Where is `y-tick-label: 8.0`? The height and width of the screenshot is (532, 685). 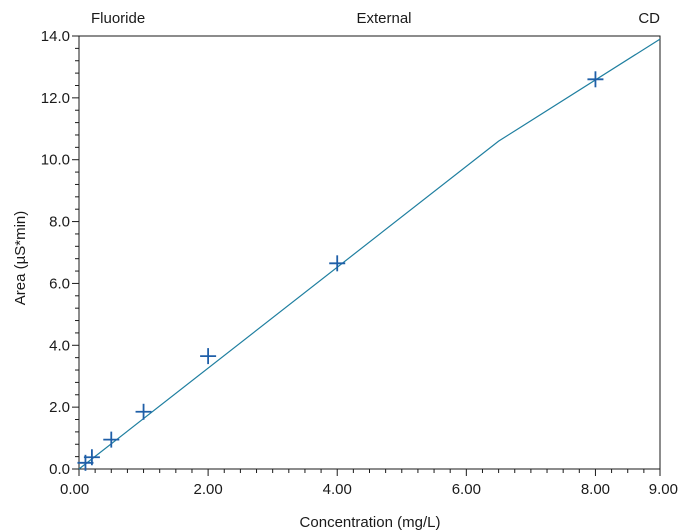
y-tick-label: 8.0 is located at coordinates (59, 222).